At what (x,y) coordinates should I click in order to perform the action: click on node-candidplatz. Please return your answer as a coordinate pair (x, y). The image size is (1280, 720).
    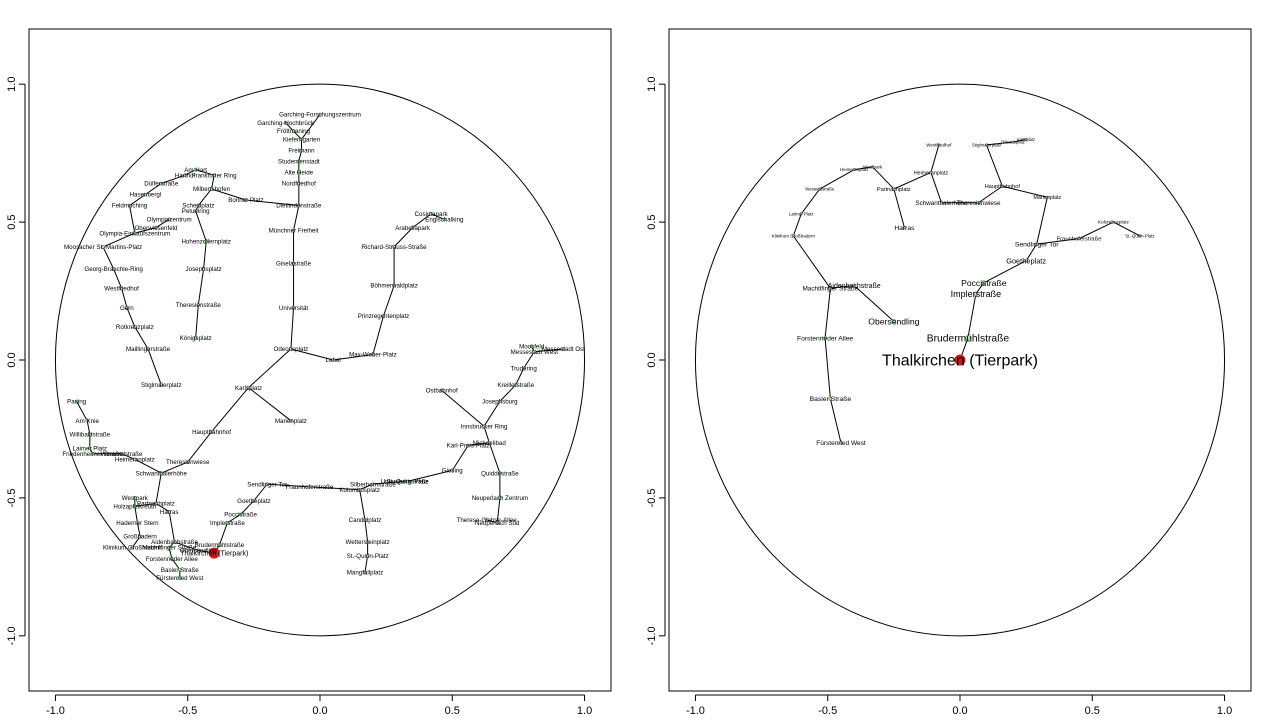
    Looking at the image, I should click on (365, 520).